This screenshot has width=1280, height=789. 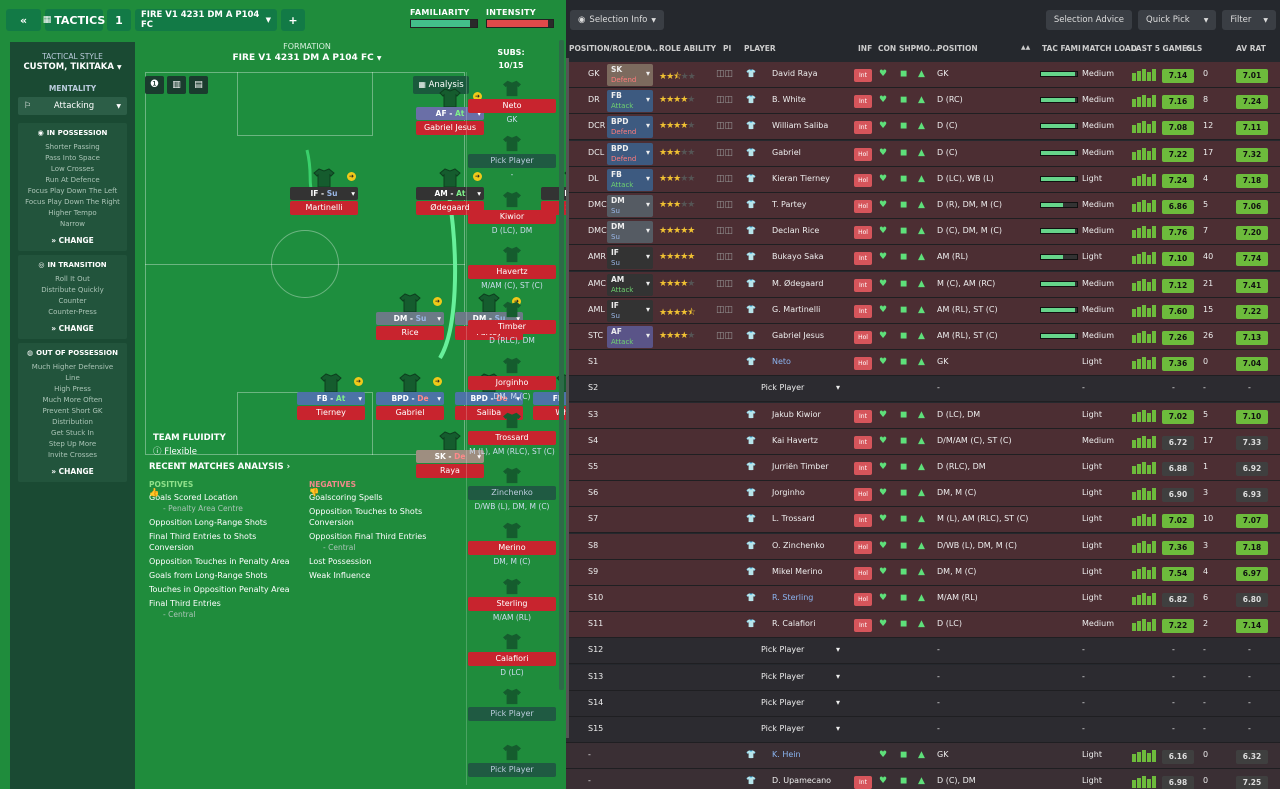 What do you see at coordinates (801, 178) in the screenshot?
I see `player-name: Kieran Tierney` at bounding box center [801, 178].